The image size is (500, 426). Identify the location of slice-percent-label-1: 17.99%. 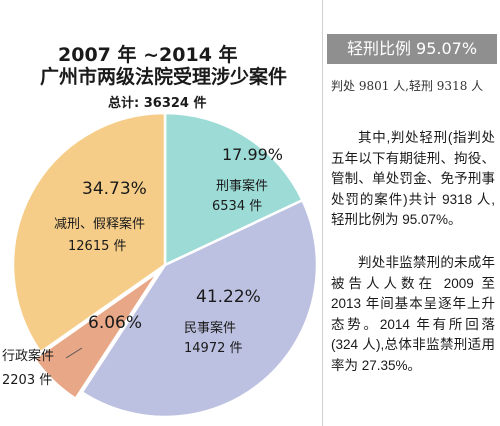
(252, 154).